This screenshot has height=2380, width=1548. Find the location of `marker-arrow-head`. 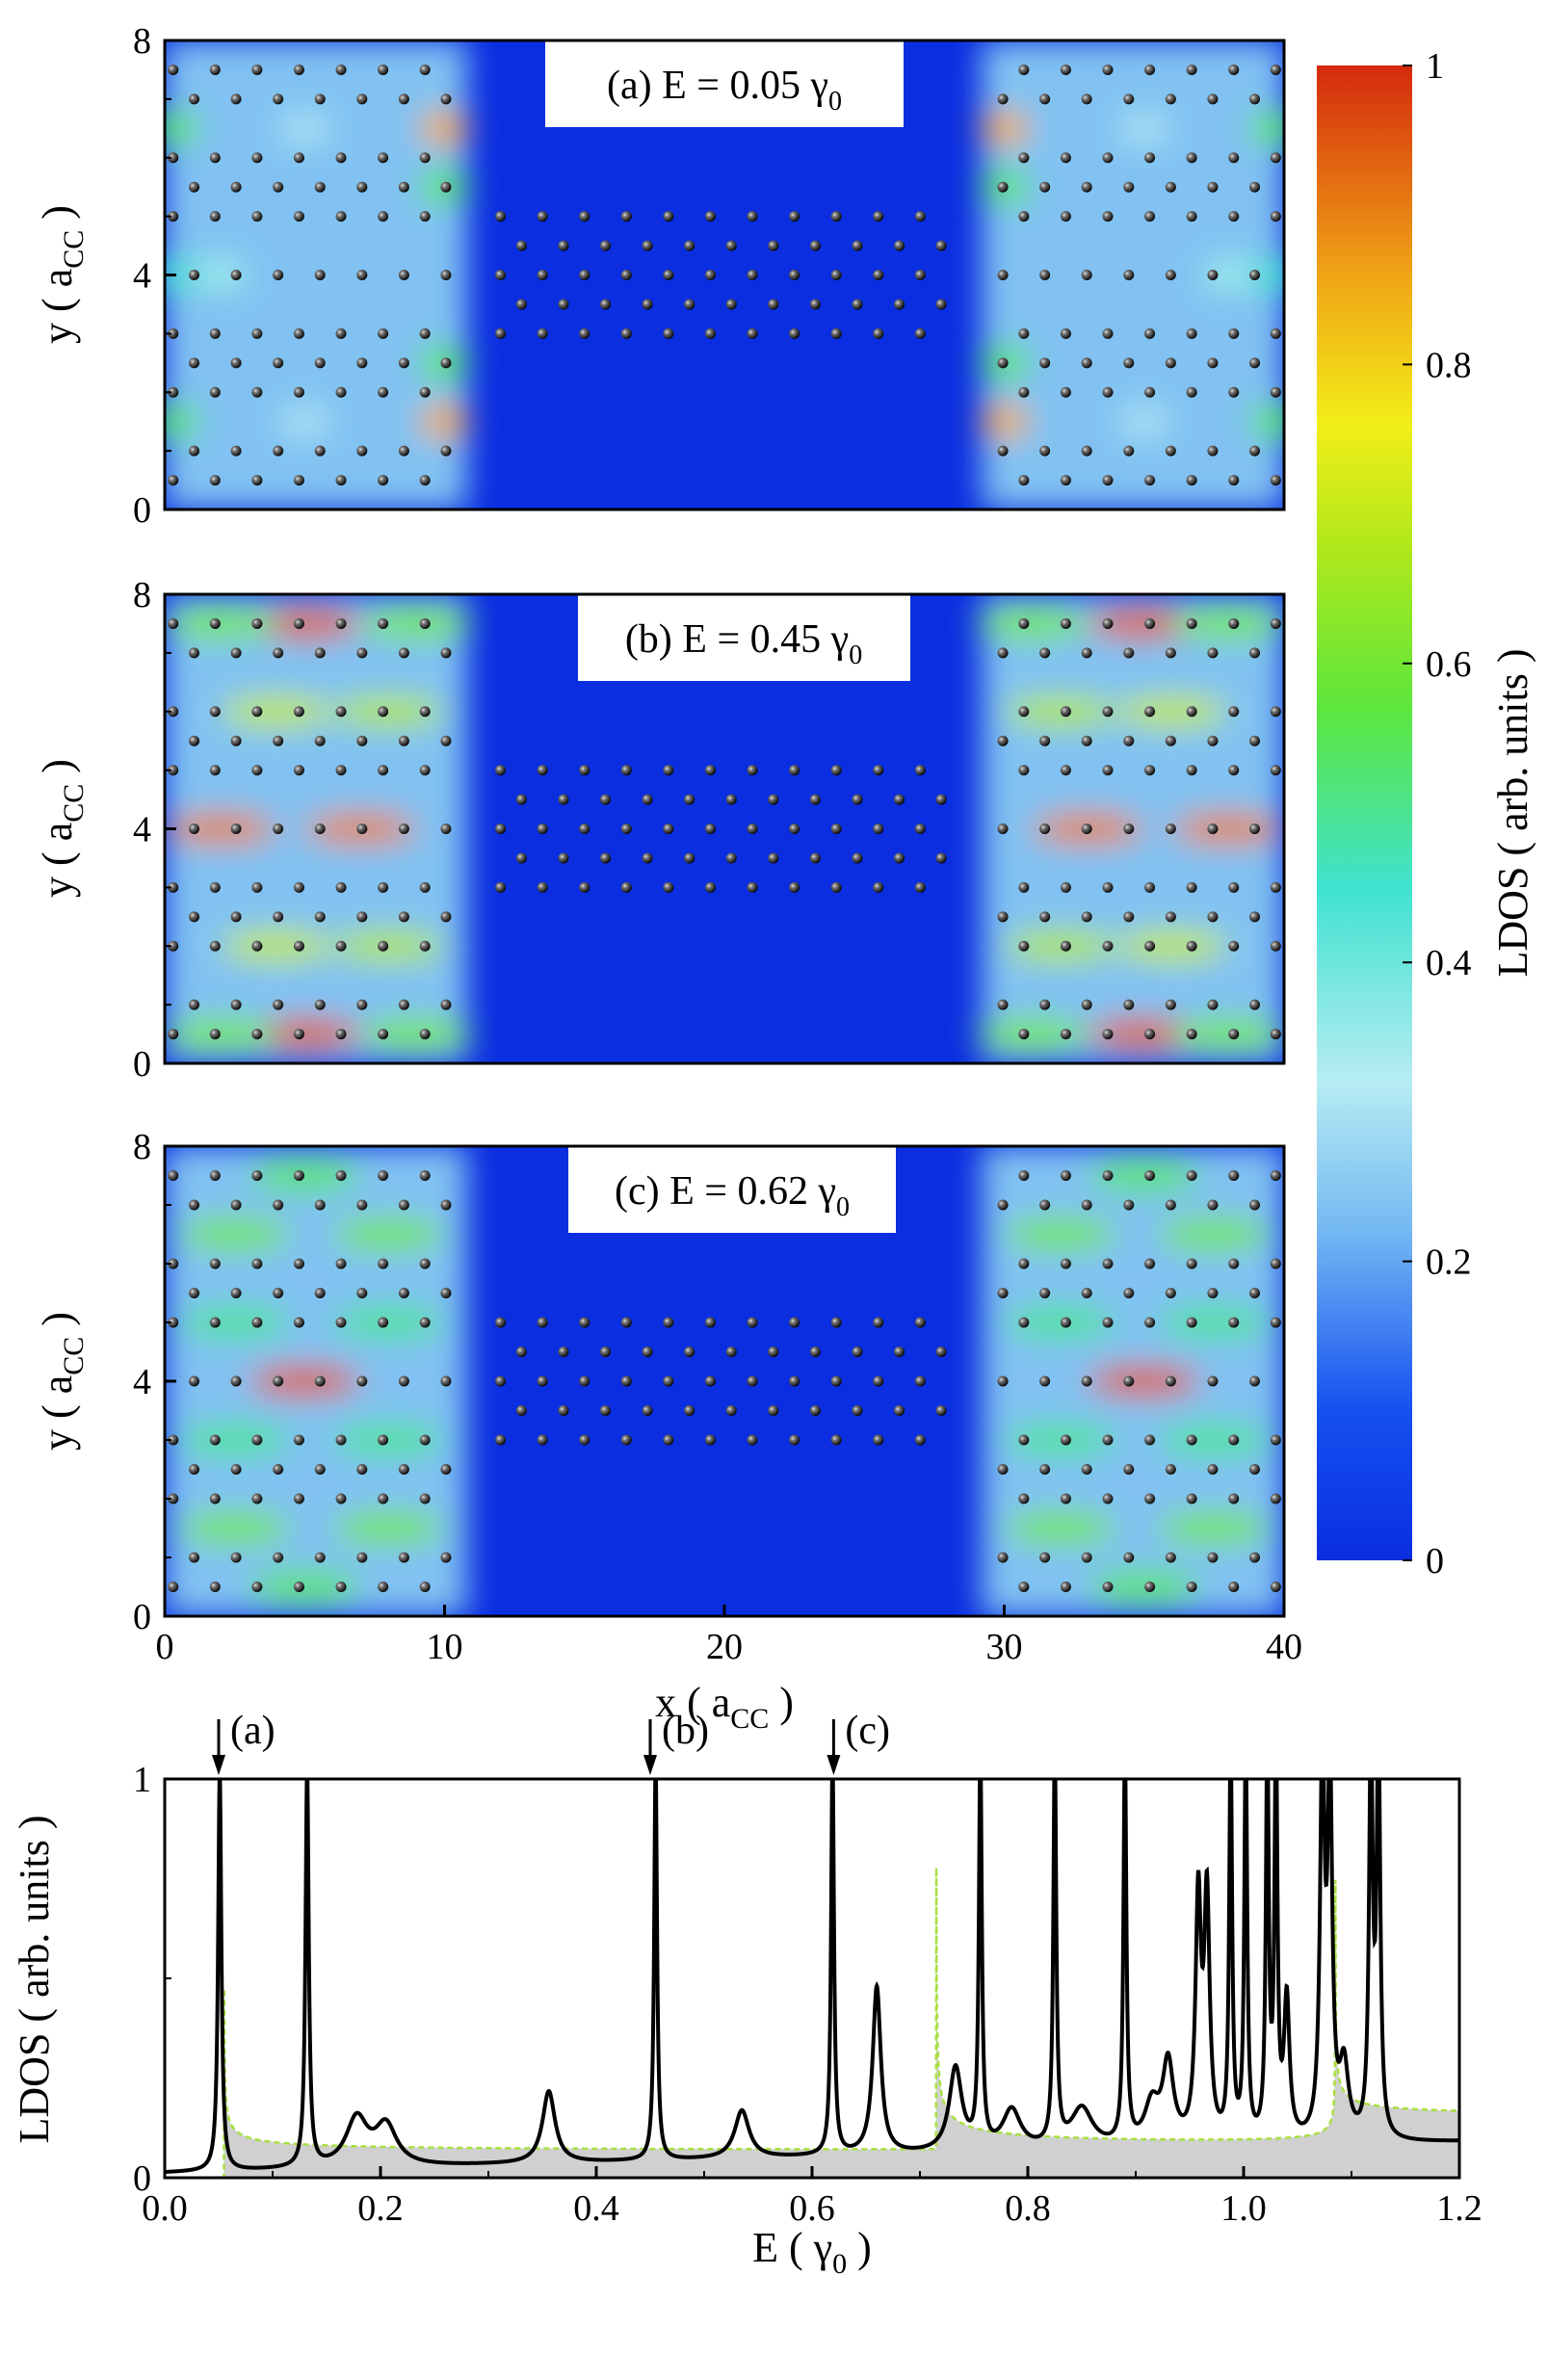

marker-arrow-head is located at coordinates (650, 1765).